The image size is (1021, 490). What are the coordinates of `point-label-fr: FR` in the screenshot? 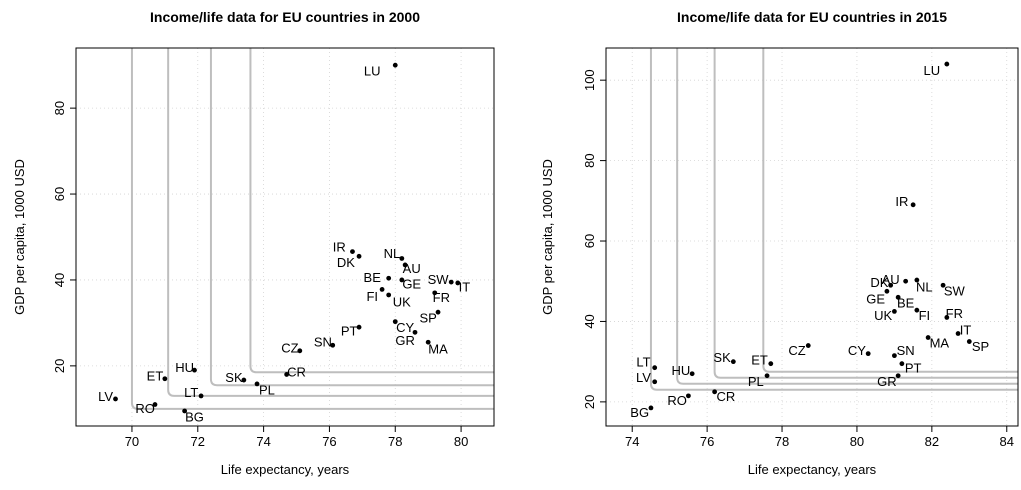 It's located at (441, 297).